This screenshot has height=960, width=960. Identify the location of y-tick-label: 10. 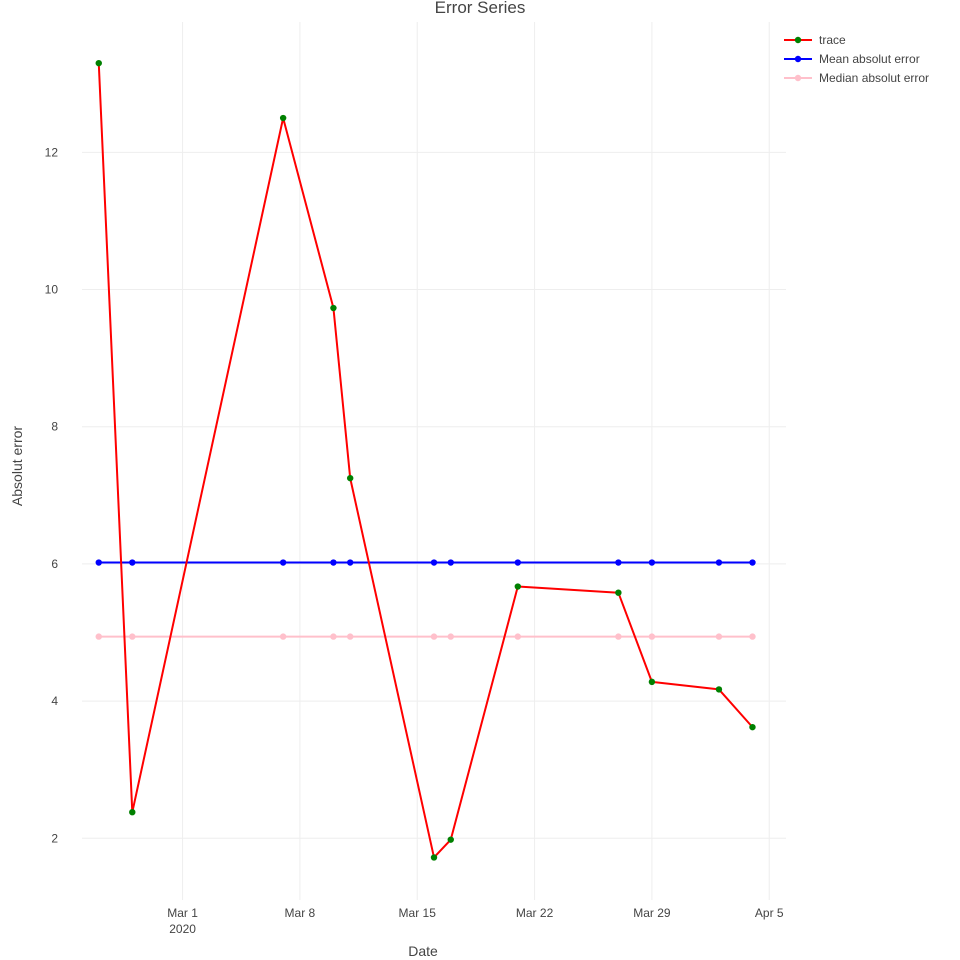
(52, 290).